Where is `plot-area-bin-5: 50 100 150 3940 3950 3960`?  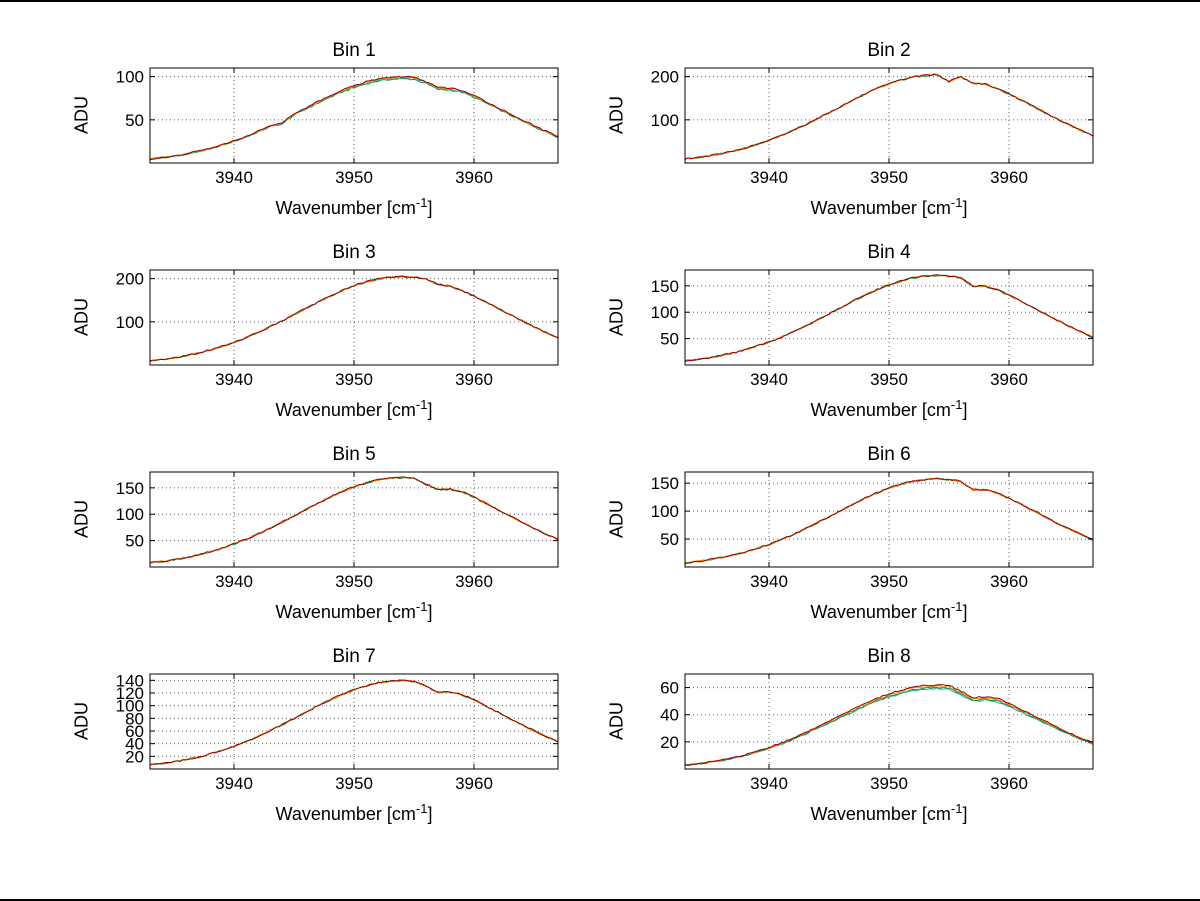 plot-area-bin-5: 50 100 150 3940 3950 3960 is located at coordinates (337, 531).